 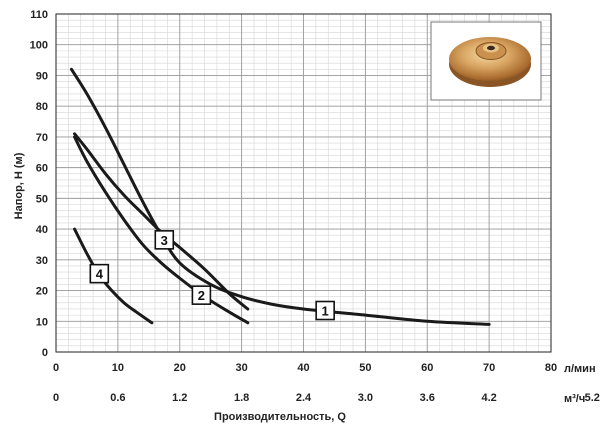 What do you see at coordinates (42, 322) in the screenshot?
I see `y-tick-label: 10` at bounding box center [42, 322].